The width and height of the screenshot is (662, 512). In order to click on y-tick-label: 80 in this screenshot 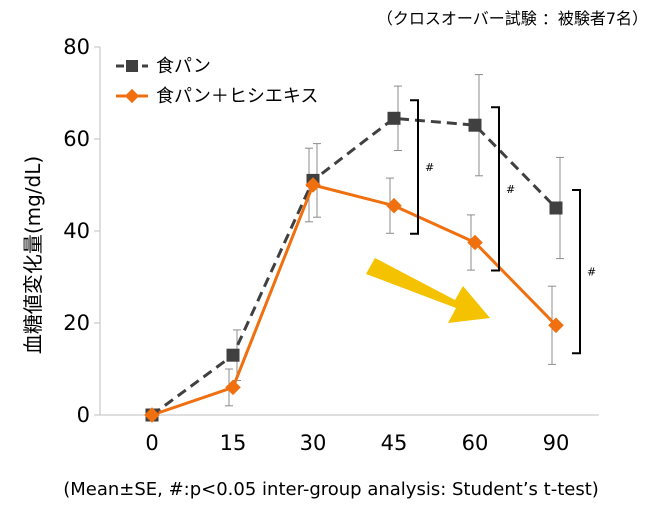, I will do `click(76, 47)`.